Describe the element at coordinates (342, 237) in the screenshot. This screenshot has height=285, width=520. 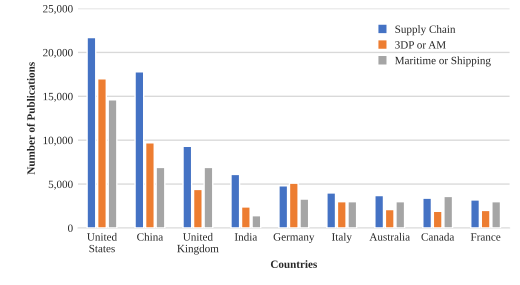
I see `x-tick-label: Italy` at that location.